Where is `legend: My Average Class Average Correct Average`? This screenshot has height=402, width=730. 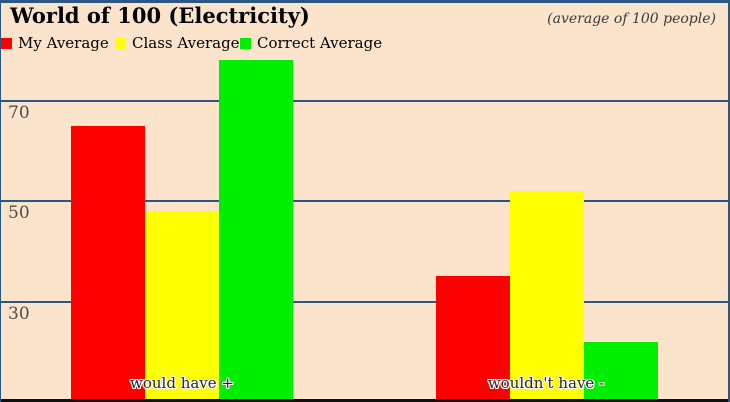
legend: My Average Class Average Correct Average is located at coordinates (365, 44).